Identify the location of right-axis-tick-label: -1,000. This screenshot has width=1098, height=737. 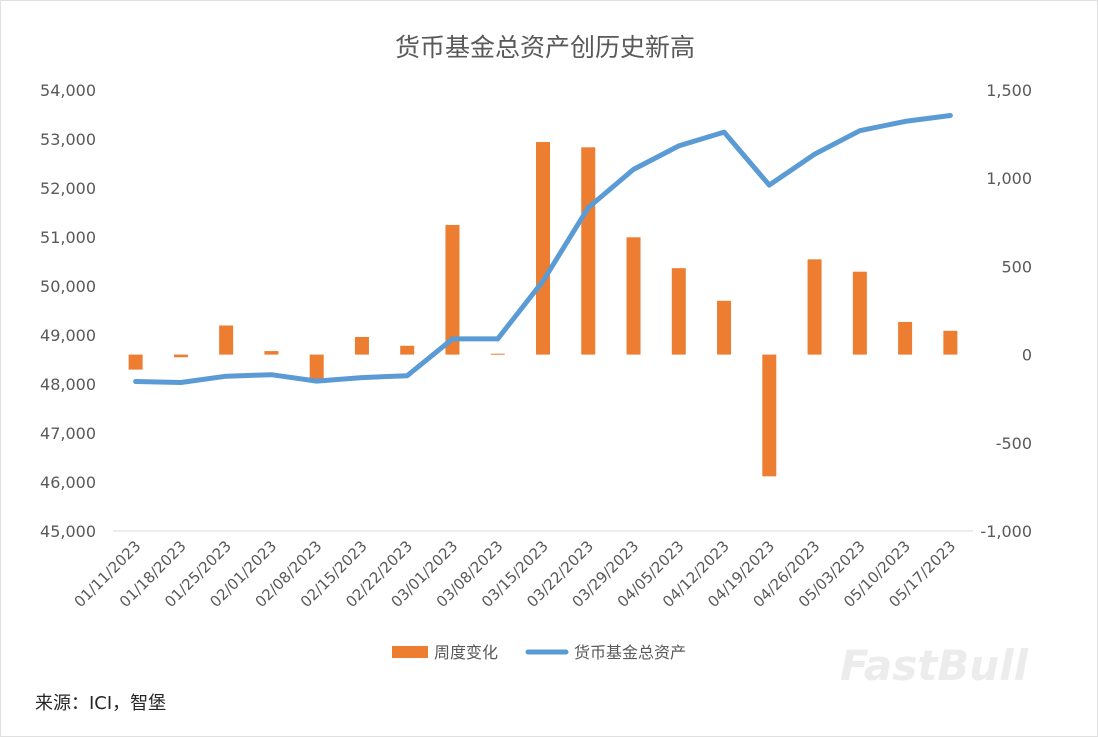
(1006, 531).